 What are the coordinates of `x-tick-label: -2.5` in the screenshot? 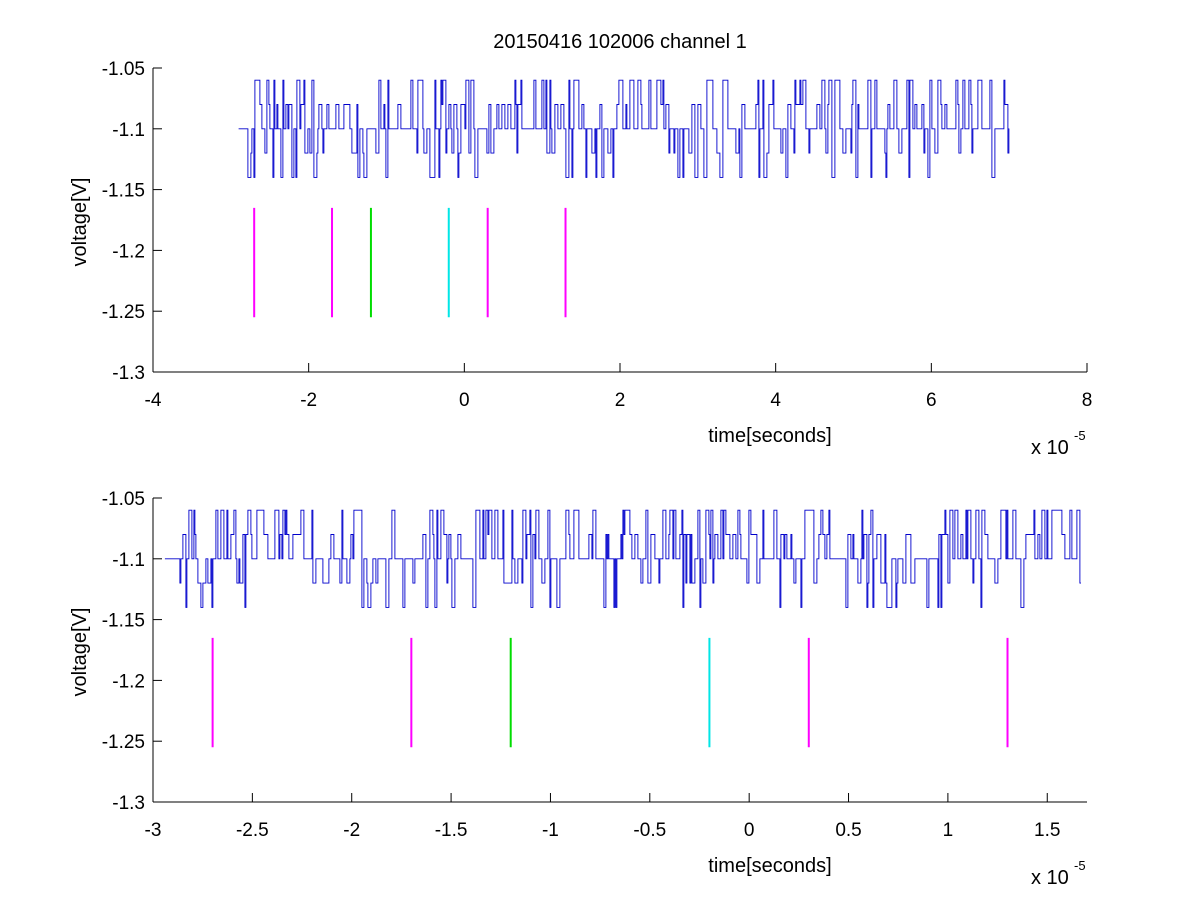 It's located at (252, 830).